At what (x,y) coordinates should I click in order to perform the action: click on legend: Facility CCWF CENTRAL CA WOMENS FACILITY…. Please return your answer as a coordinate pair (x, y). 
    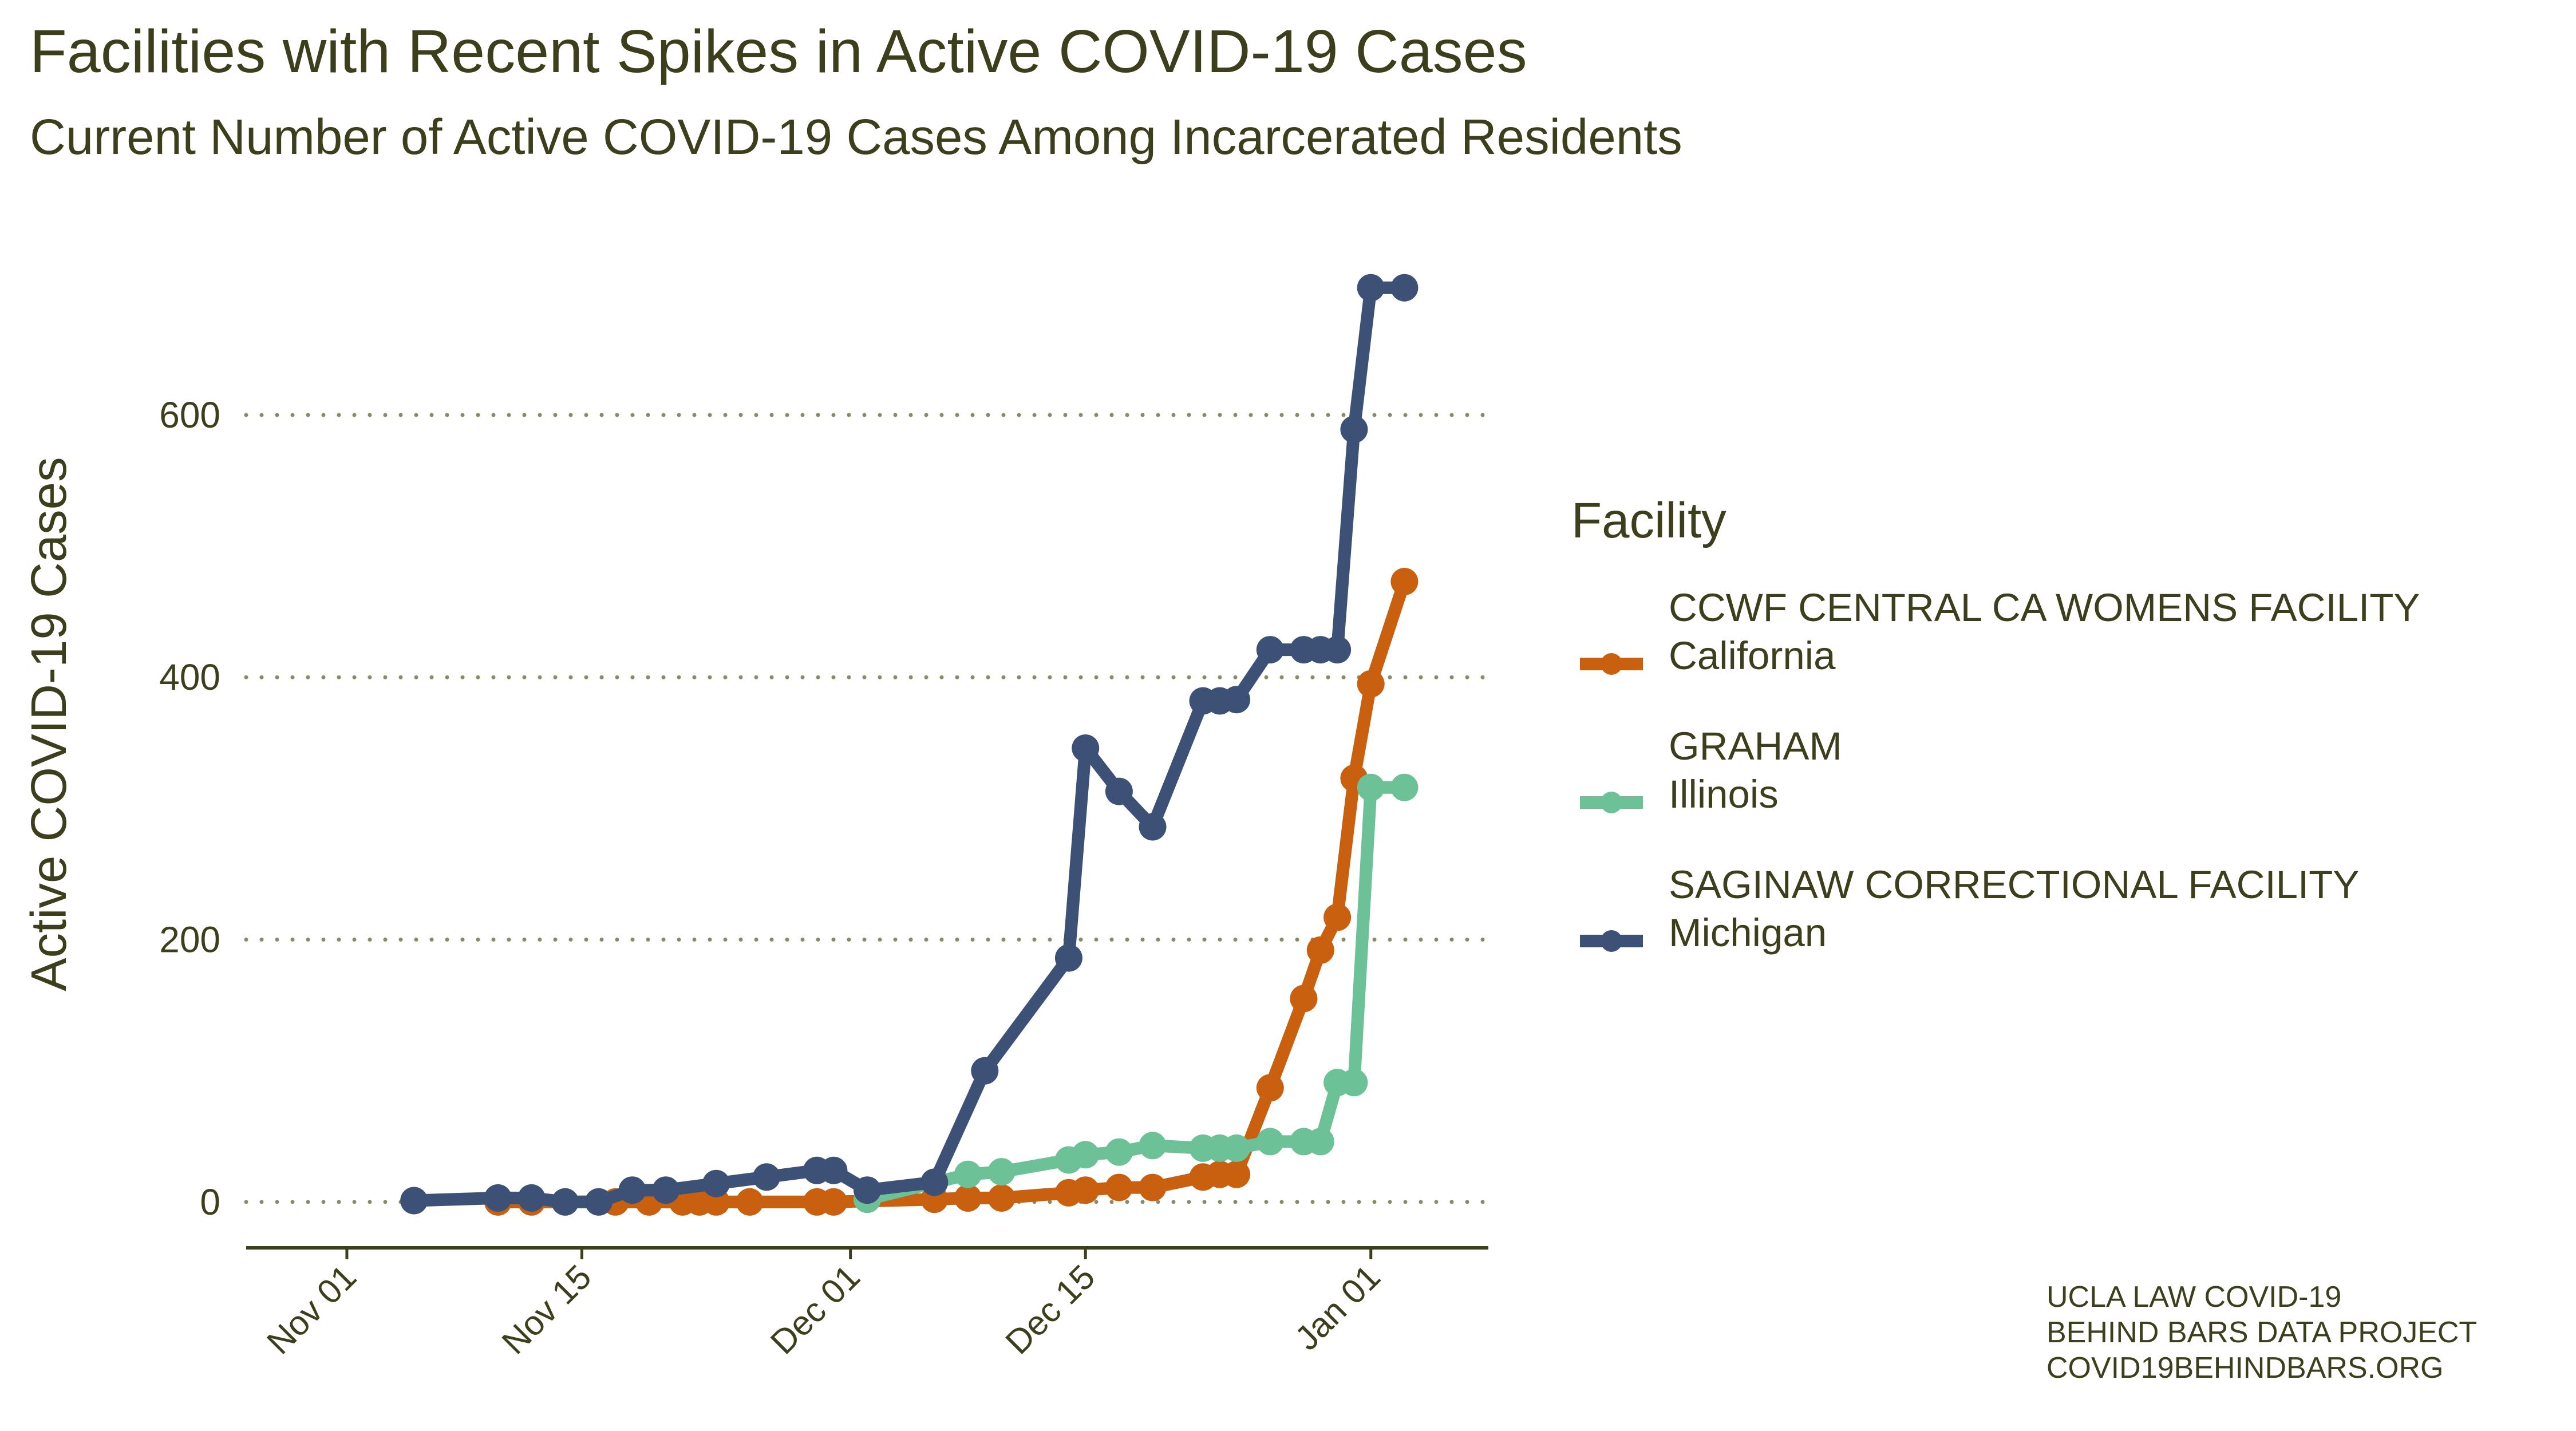
    Looking at the image, I should click on (1995, 735).